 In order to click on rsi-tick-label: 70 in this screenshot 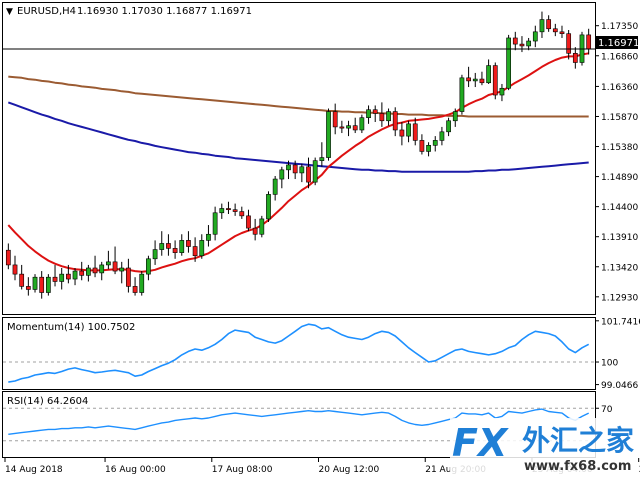, I will do `click(607, 410)`.